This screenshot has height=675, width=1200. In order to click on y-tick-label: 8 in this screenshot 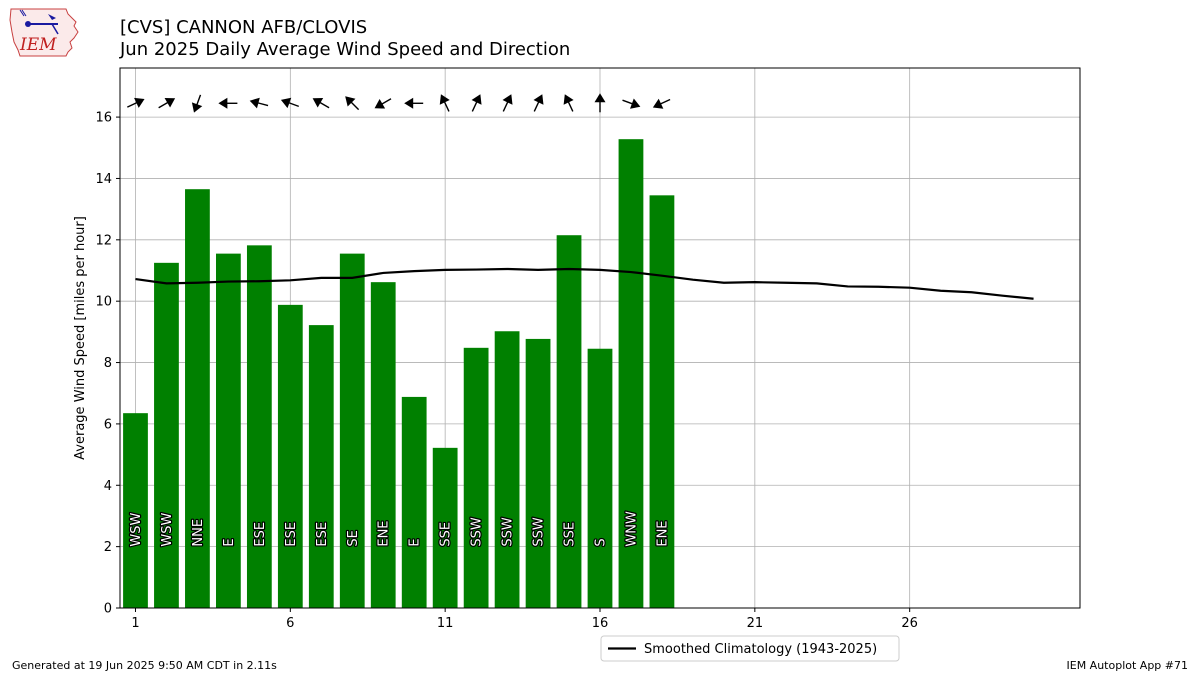, I will do `click(108, 363)`.